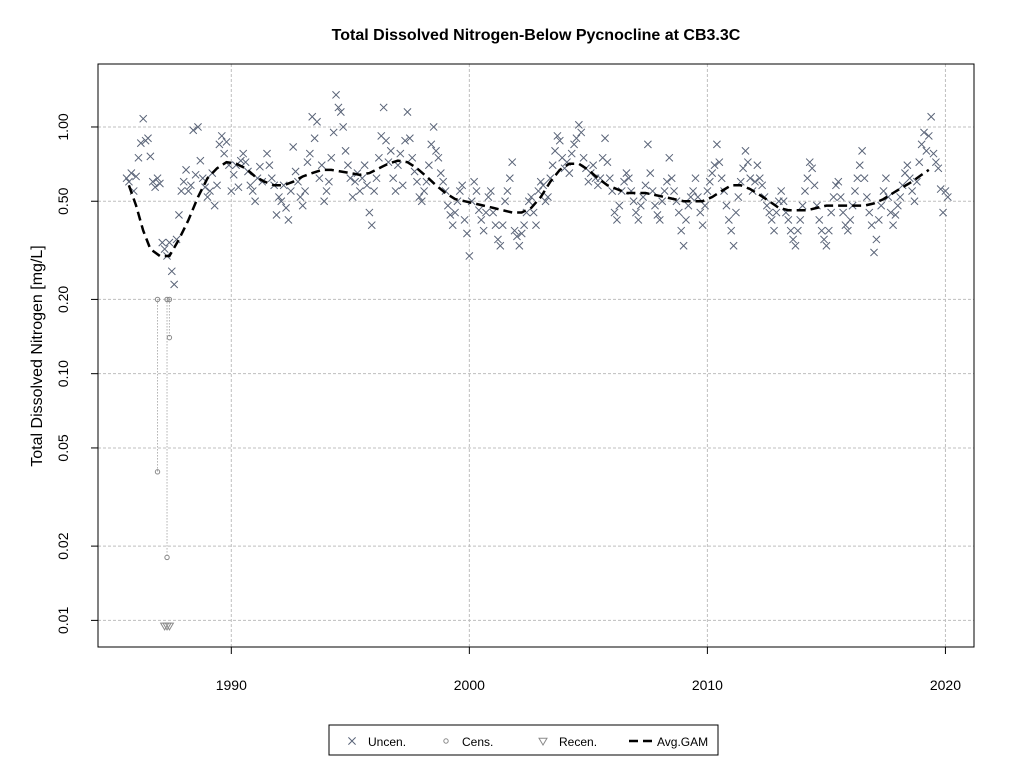 Image resolution: width=1024 pixels, height=773 pixels. Describe the element at coordinates (169, 626) in the screenshot. I see `recensored-point` at that location.